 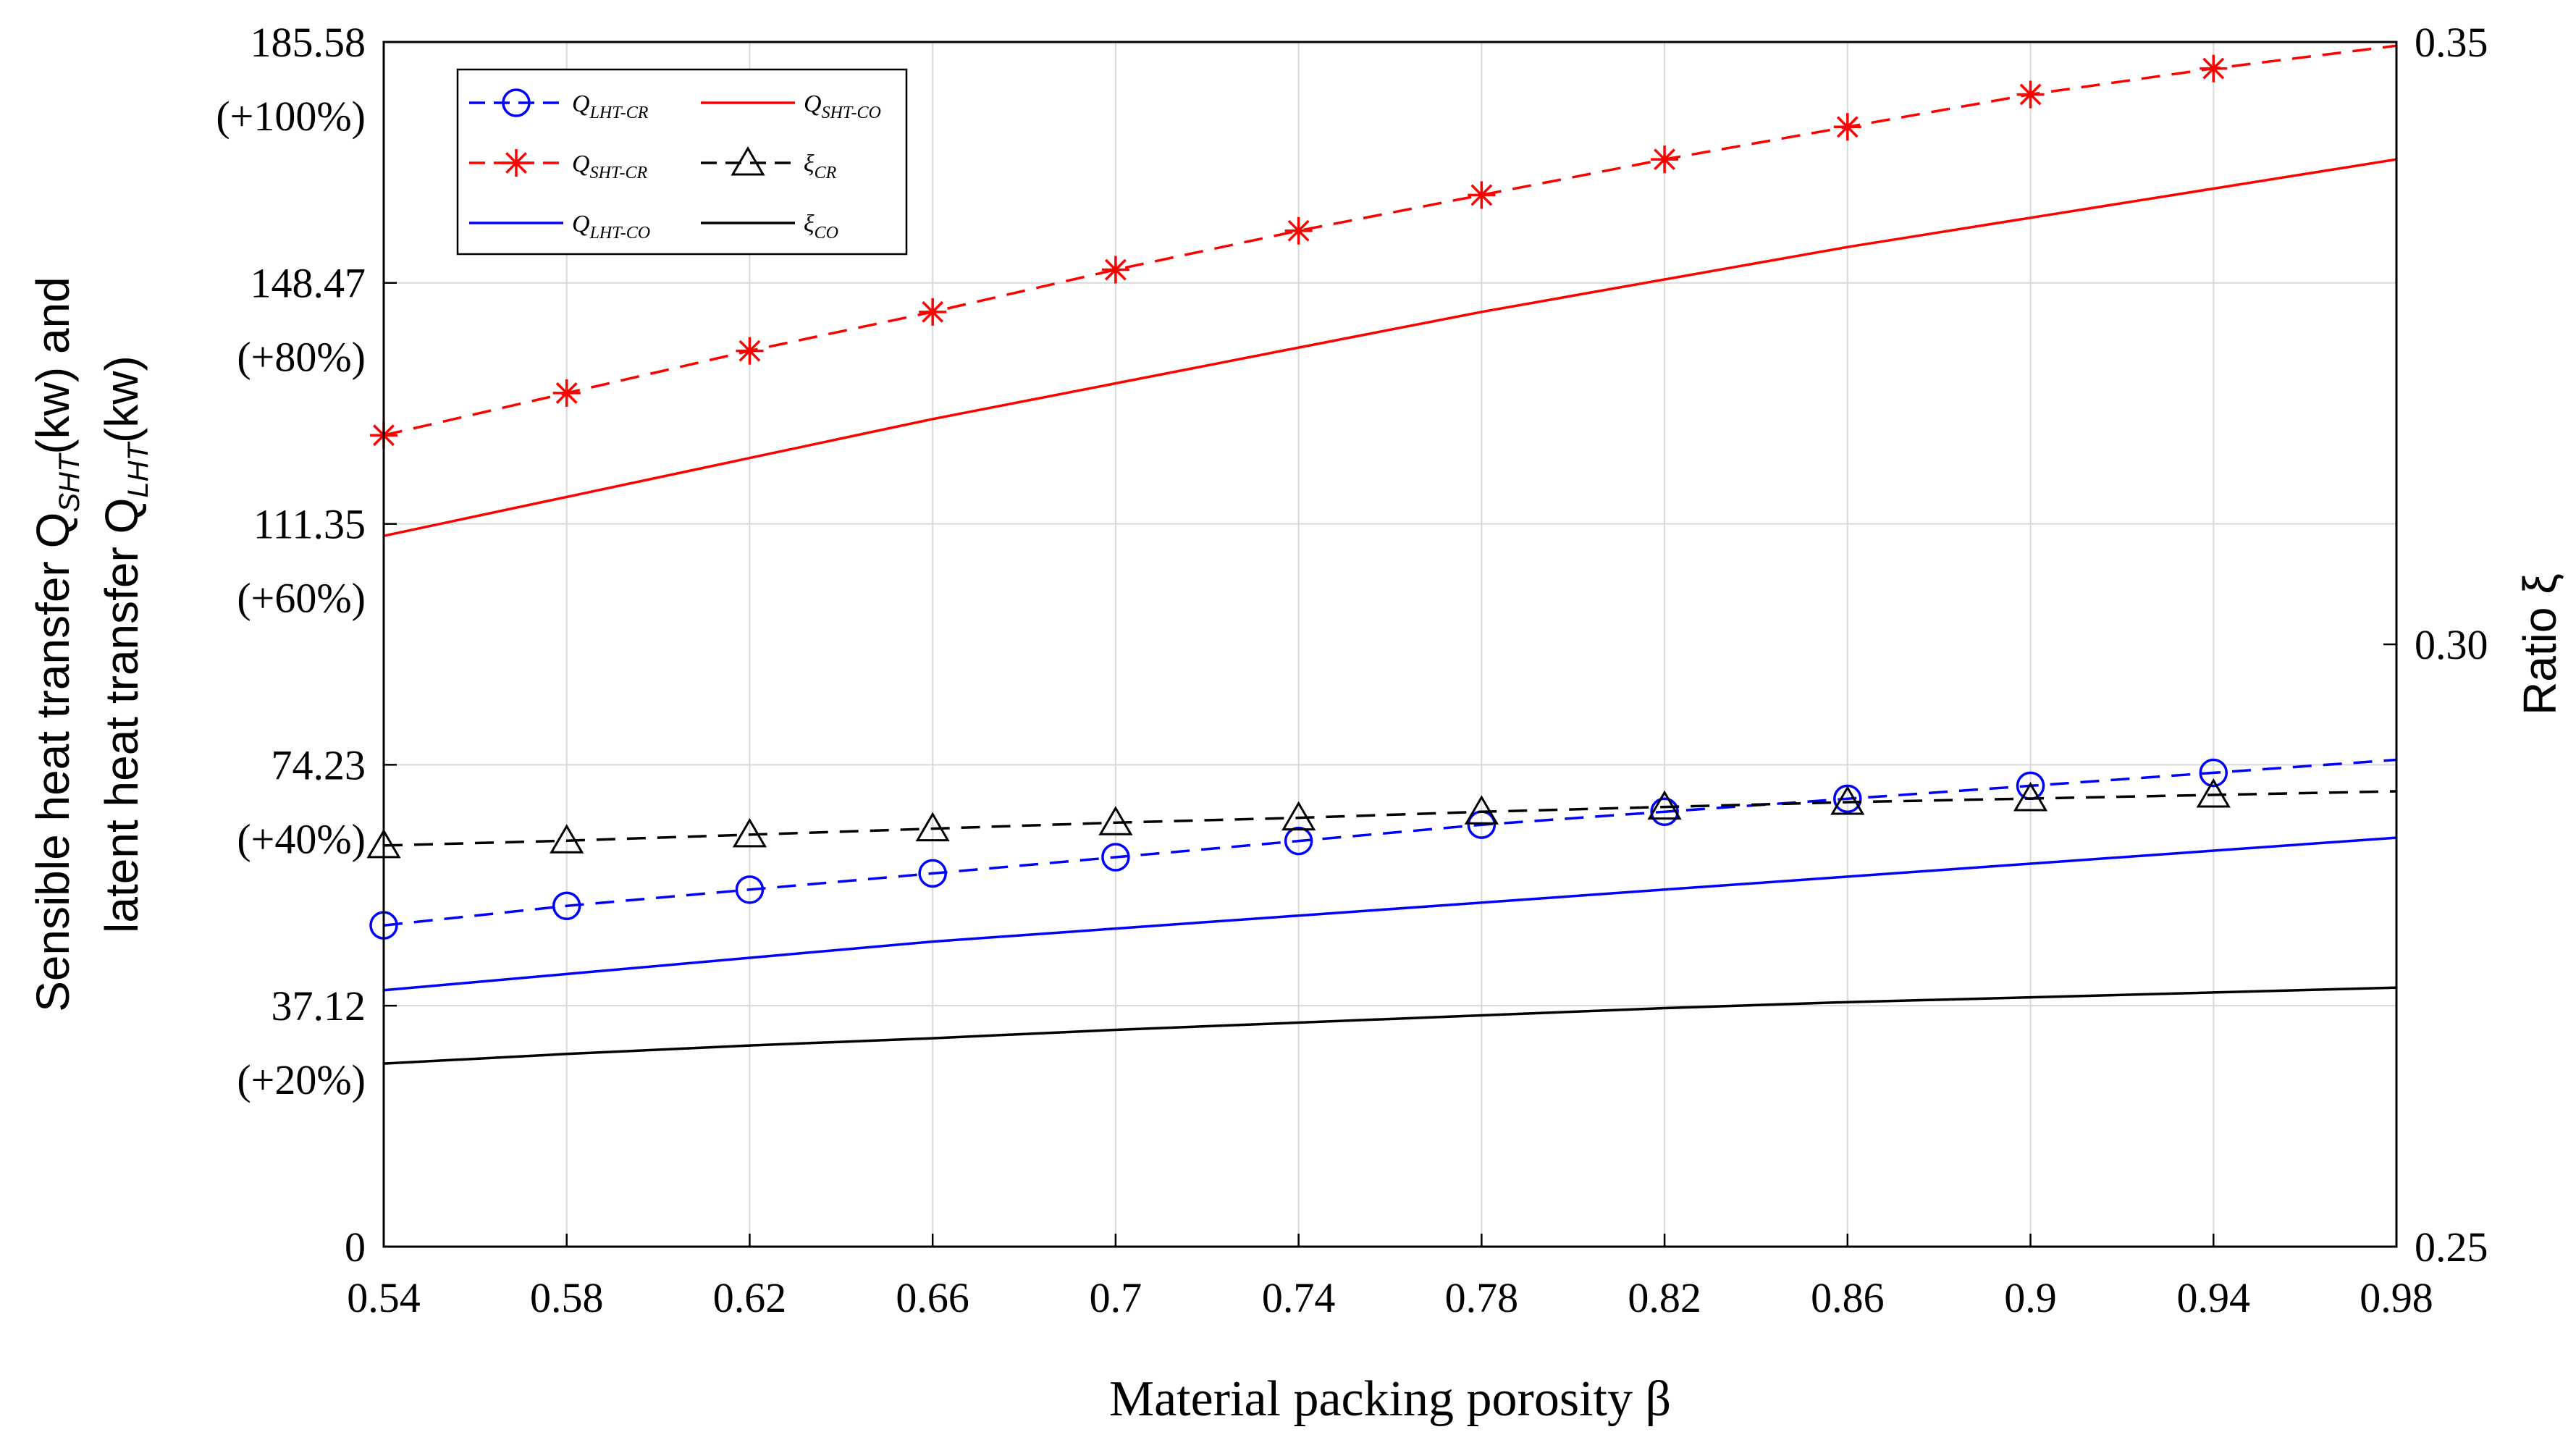 I want to click on legend-label-xi-cr: ξCR, so click(x=820, y=166).